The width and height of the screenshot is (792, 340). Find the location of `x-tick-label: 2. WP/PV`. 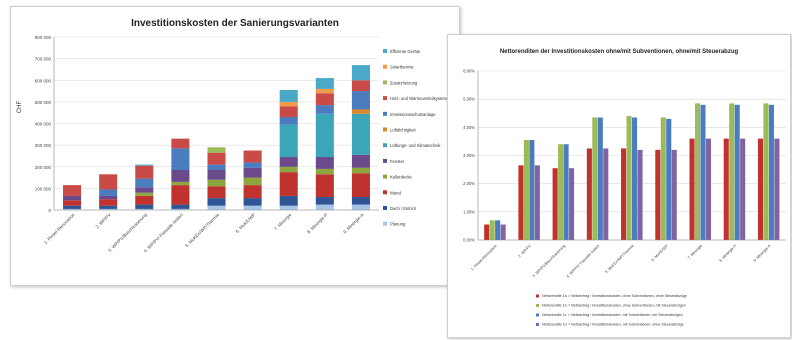

x-tick-label: 2. WP/PV is located at coordinates (525, 251).